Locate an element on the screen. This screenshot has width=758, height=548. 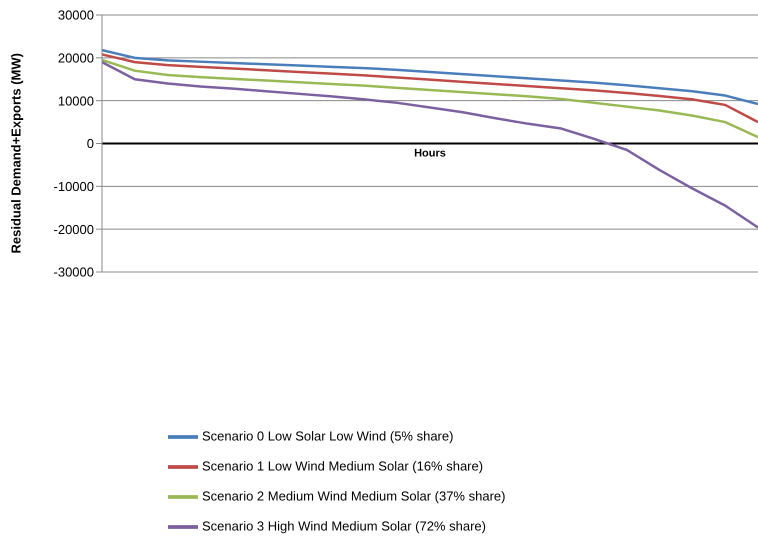
legend-label: Scenario 3 High Wind Medium Solar (72% share) is located at coordinates (344, 526).